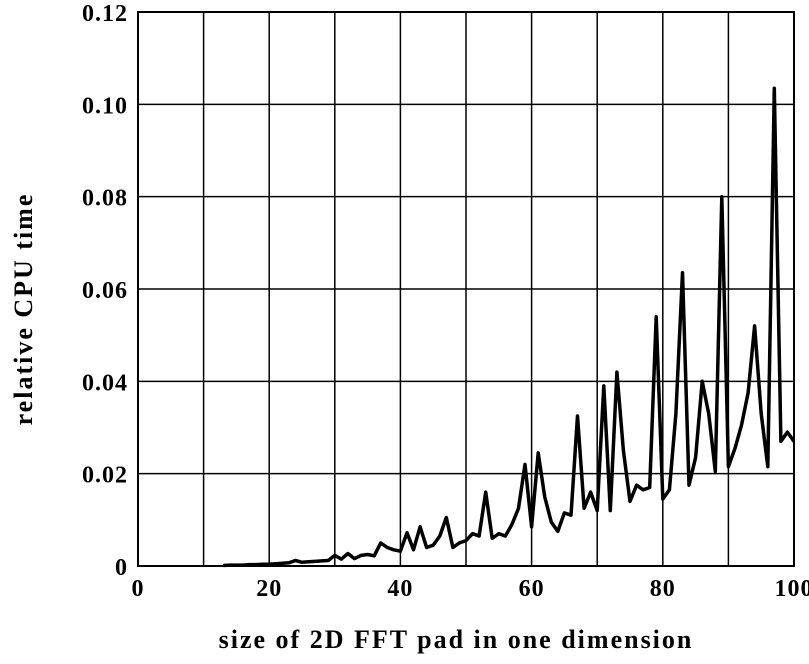 The image size is (809, 664). What do you see at coordinates (105, 106) in the screenshot?
I see `y-tick-label: 0.10` at bounding box center [105, 106].